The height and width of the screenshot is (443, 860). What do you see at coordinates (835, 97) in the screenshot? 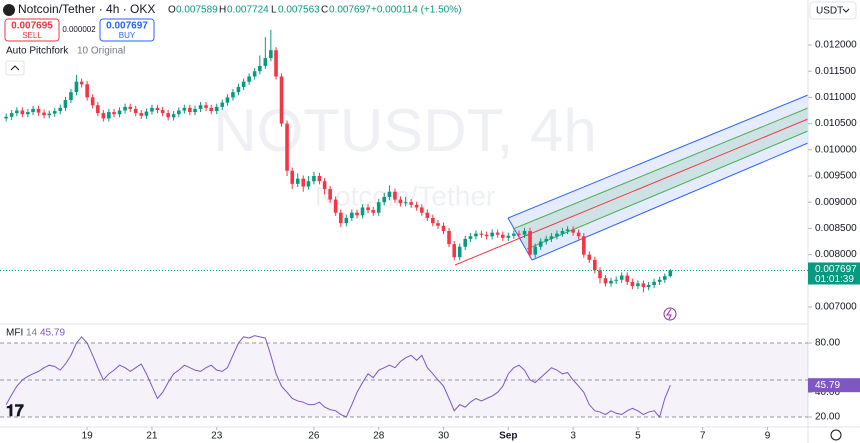
I see `y-tick-label: 0.011000` at bounding box center [835, 97].